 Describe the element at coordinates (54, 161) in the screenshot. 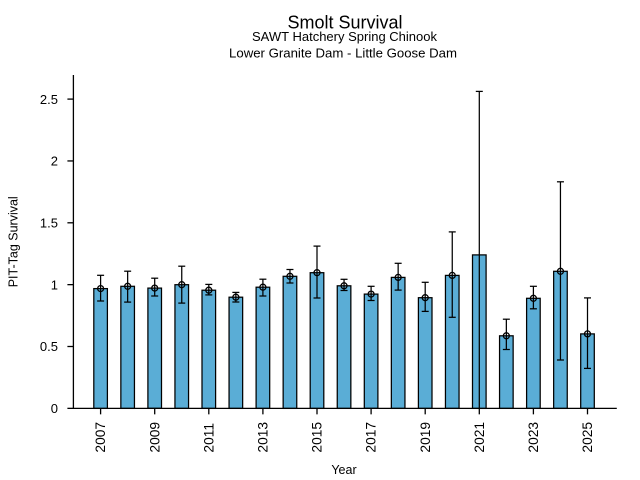

I see `svg-text: 2` at that location.